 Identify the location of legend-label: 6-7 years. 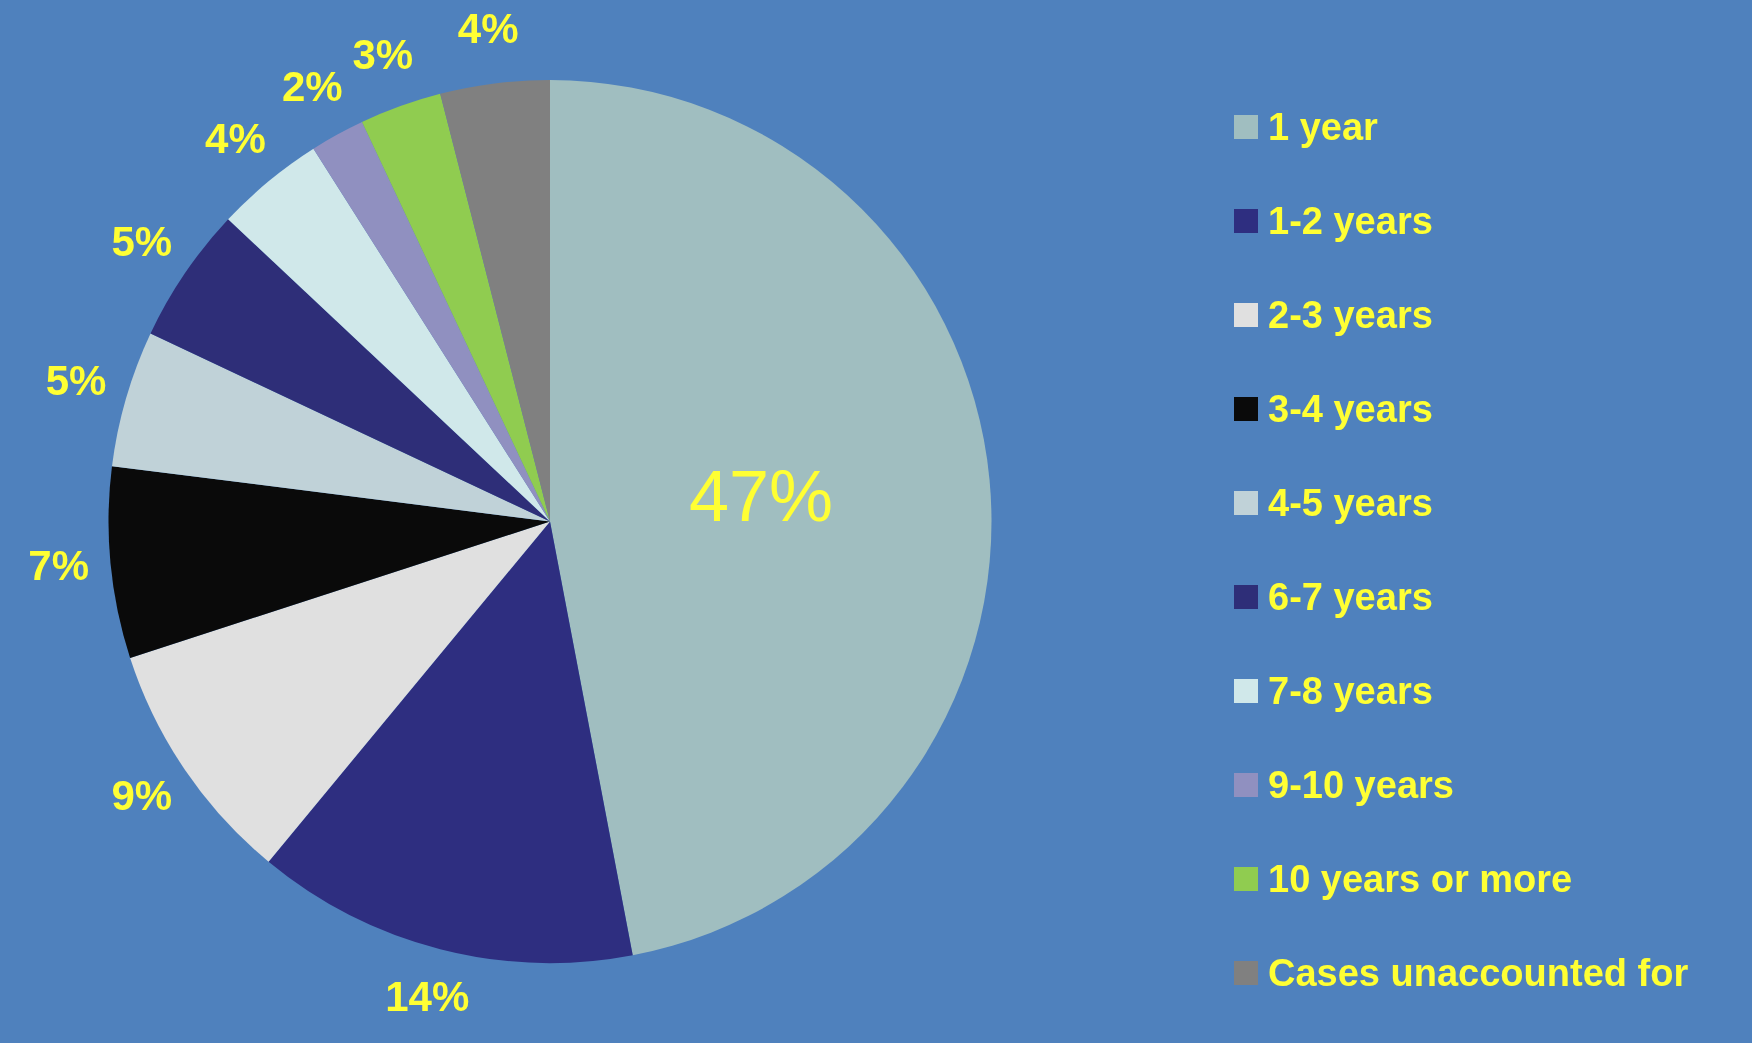
(1350, 597).